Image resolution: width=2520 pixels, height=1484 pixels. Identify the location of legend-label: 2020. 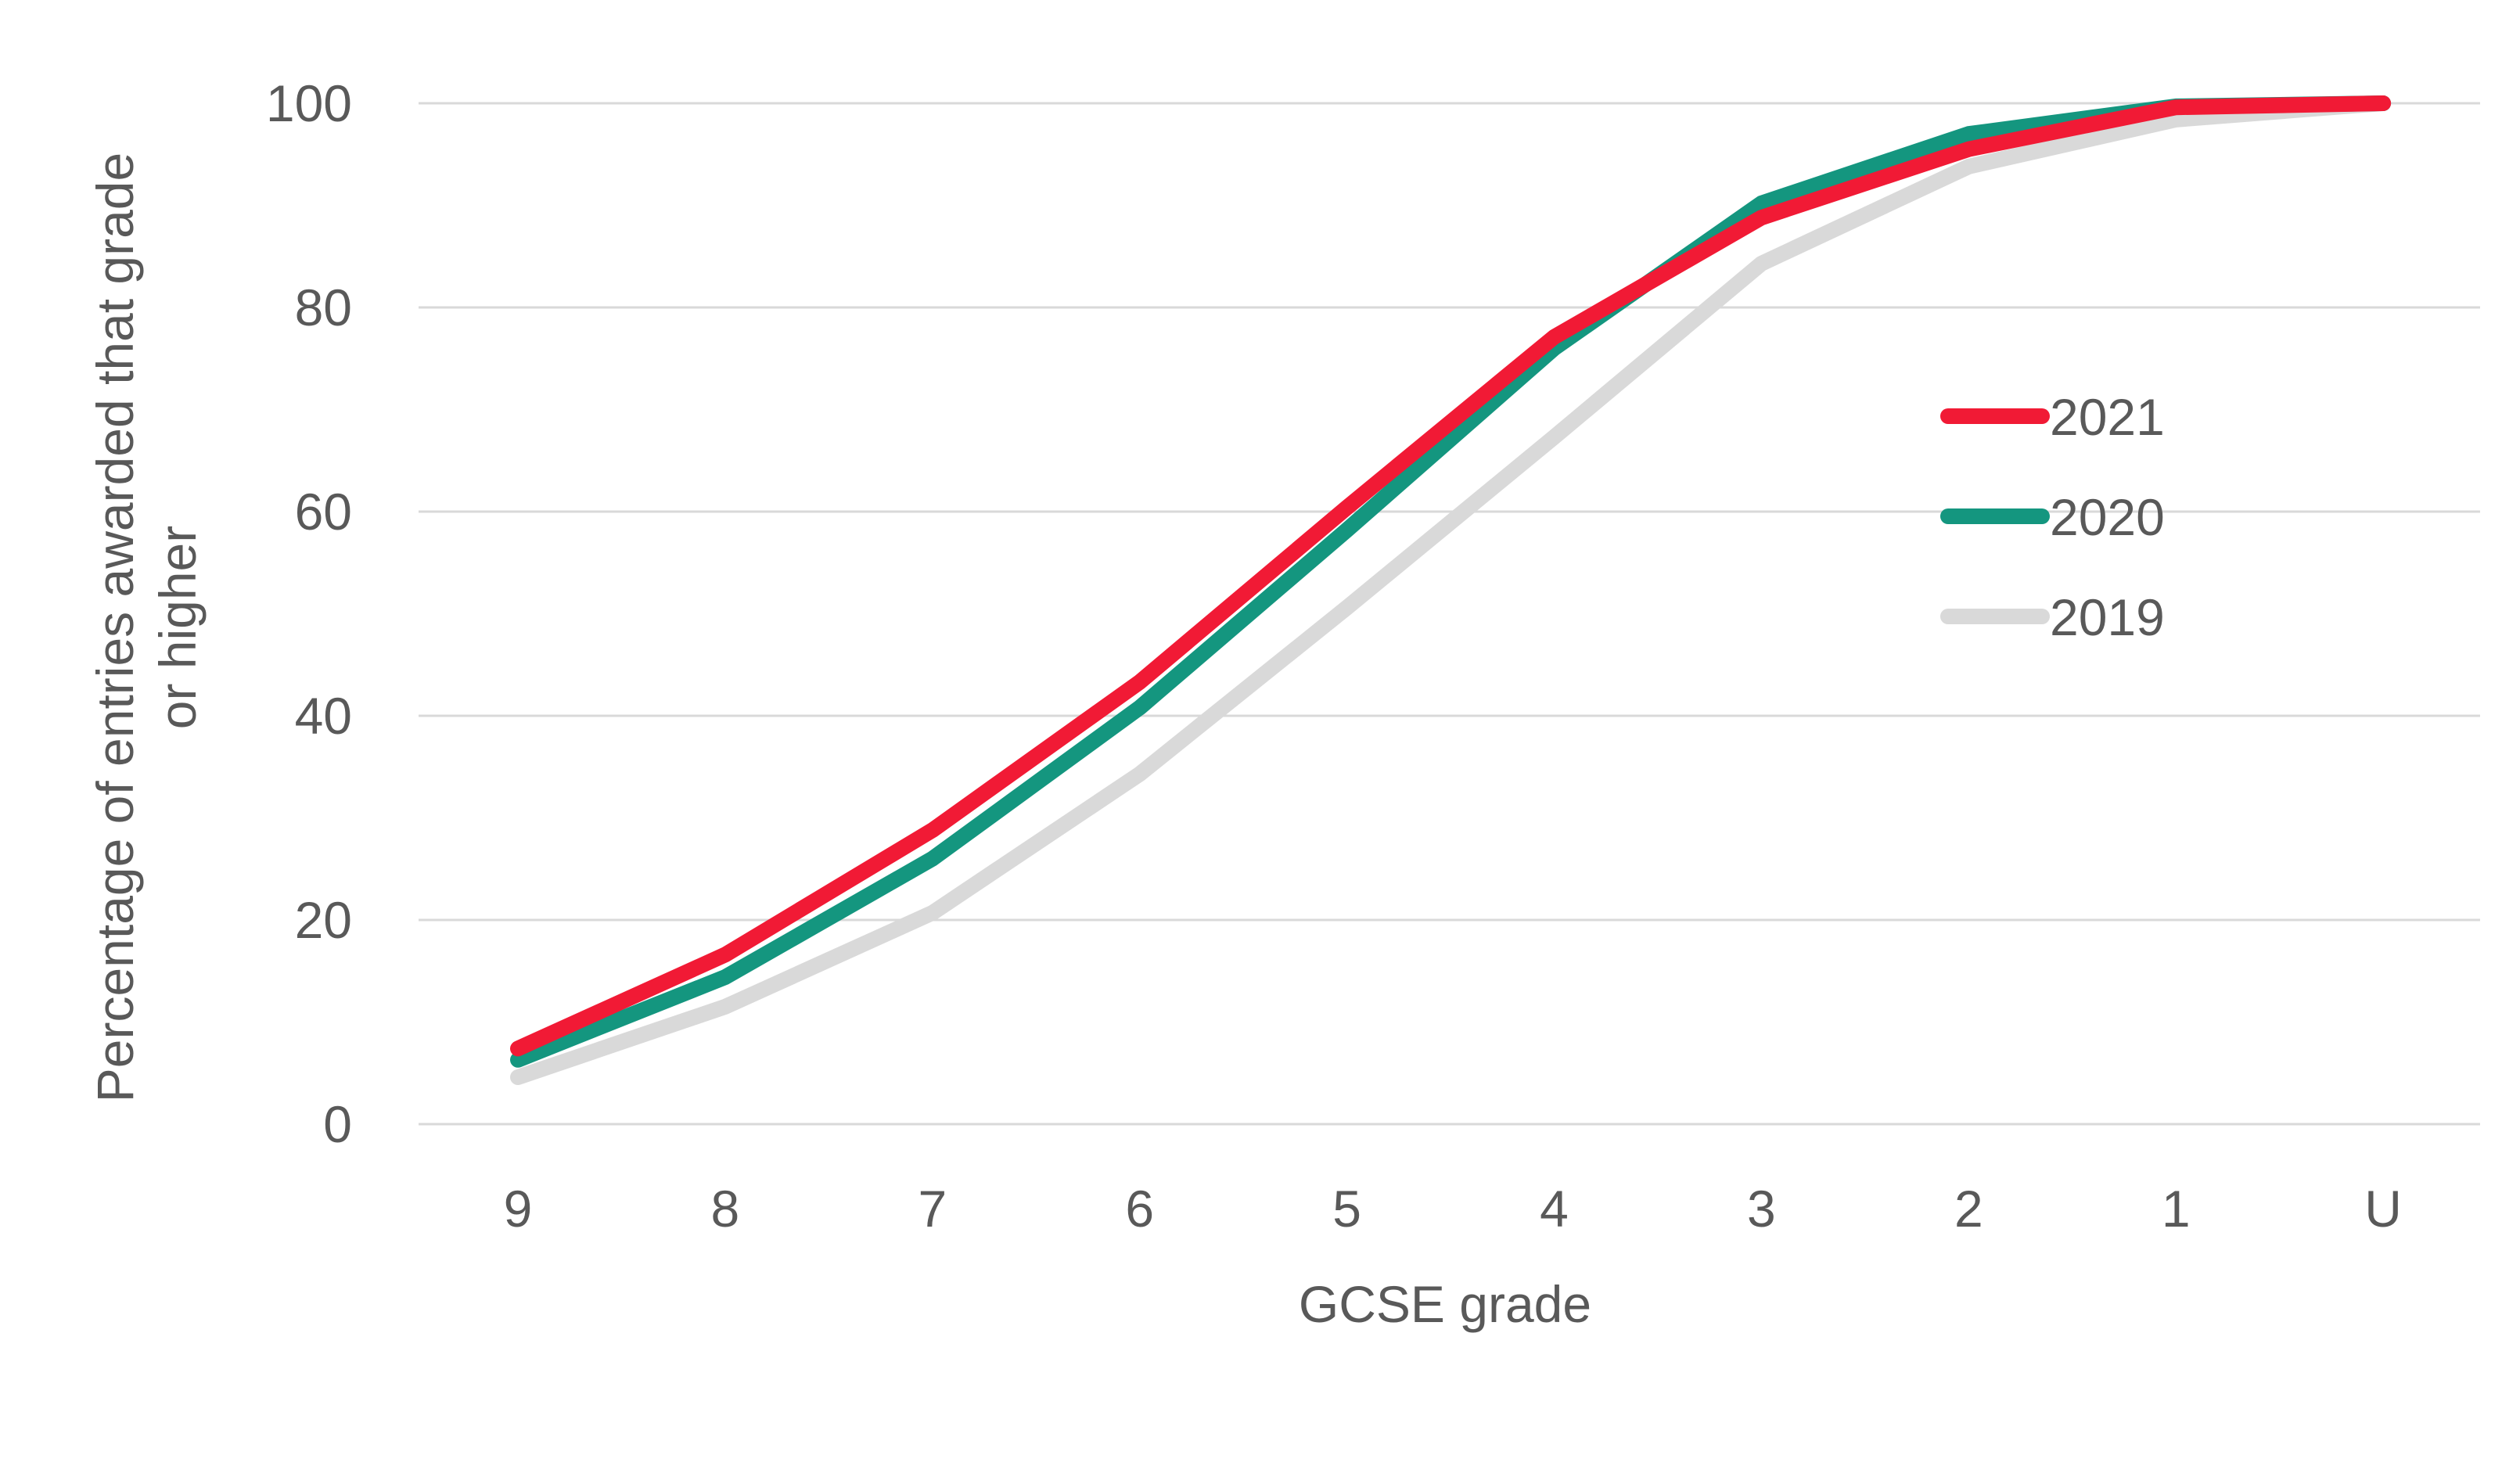
(2107, 517).